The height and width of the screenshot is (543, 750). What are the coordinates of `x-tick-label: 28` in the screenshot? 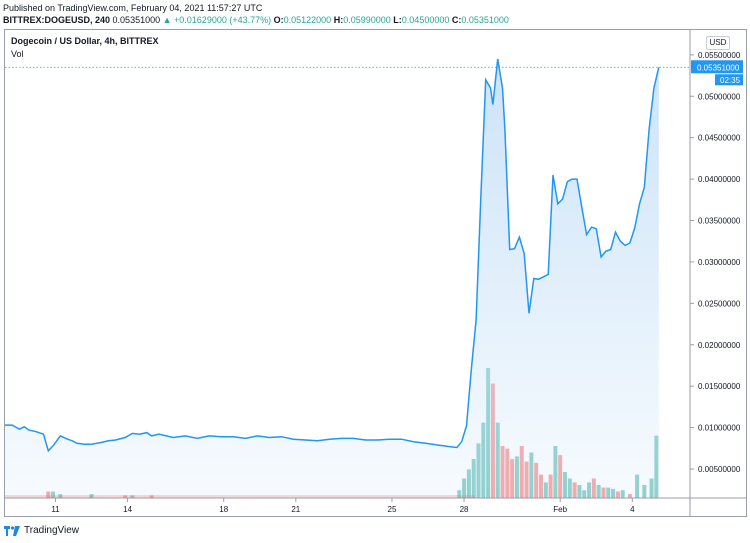 It's located at (464, 509).